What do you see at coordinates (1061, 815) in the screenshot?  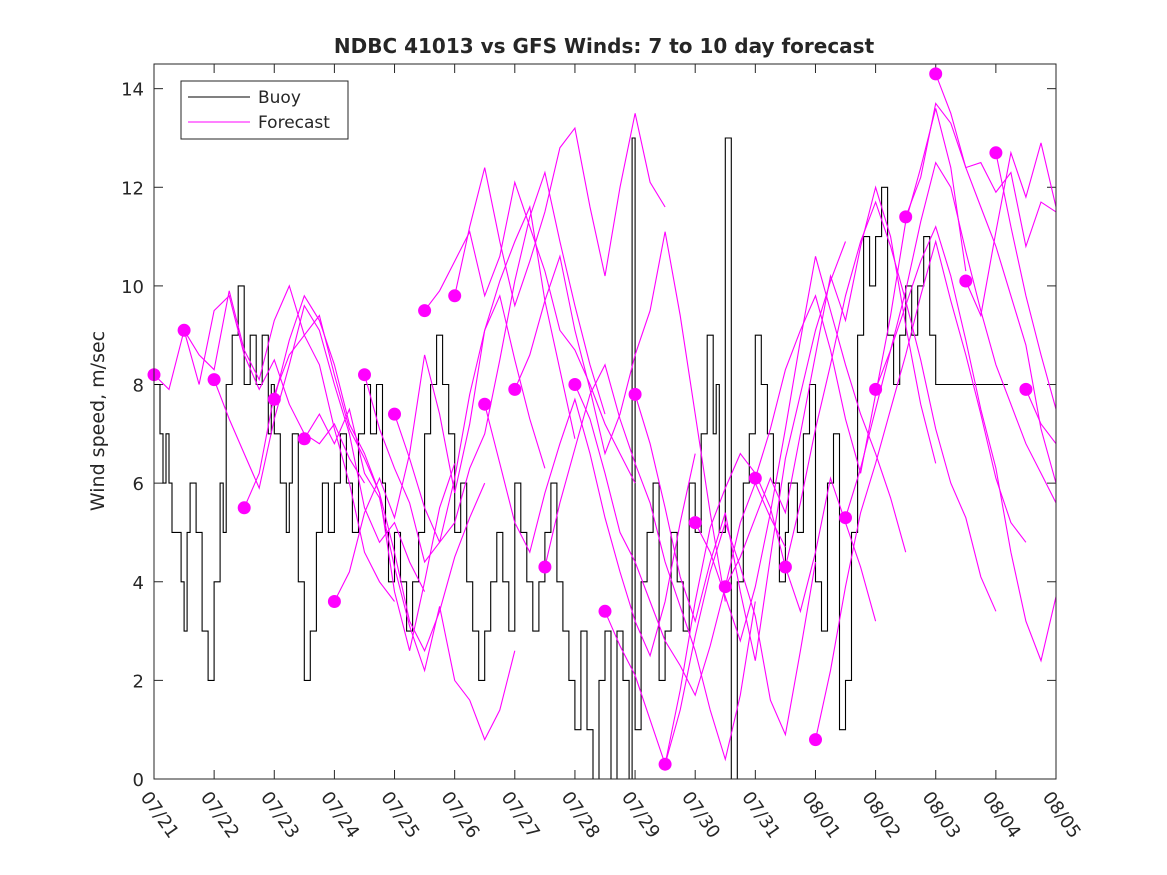 I see `x-tick-label: 08/05` at bounding box center [1061, 815].